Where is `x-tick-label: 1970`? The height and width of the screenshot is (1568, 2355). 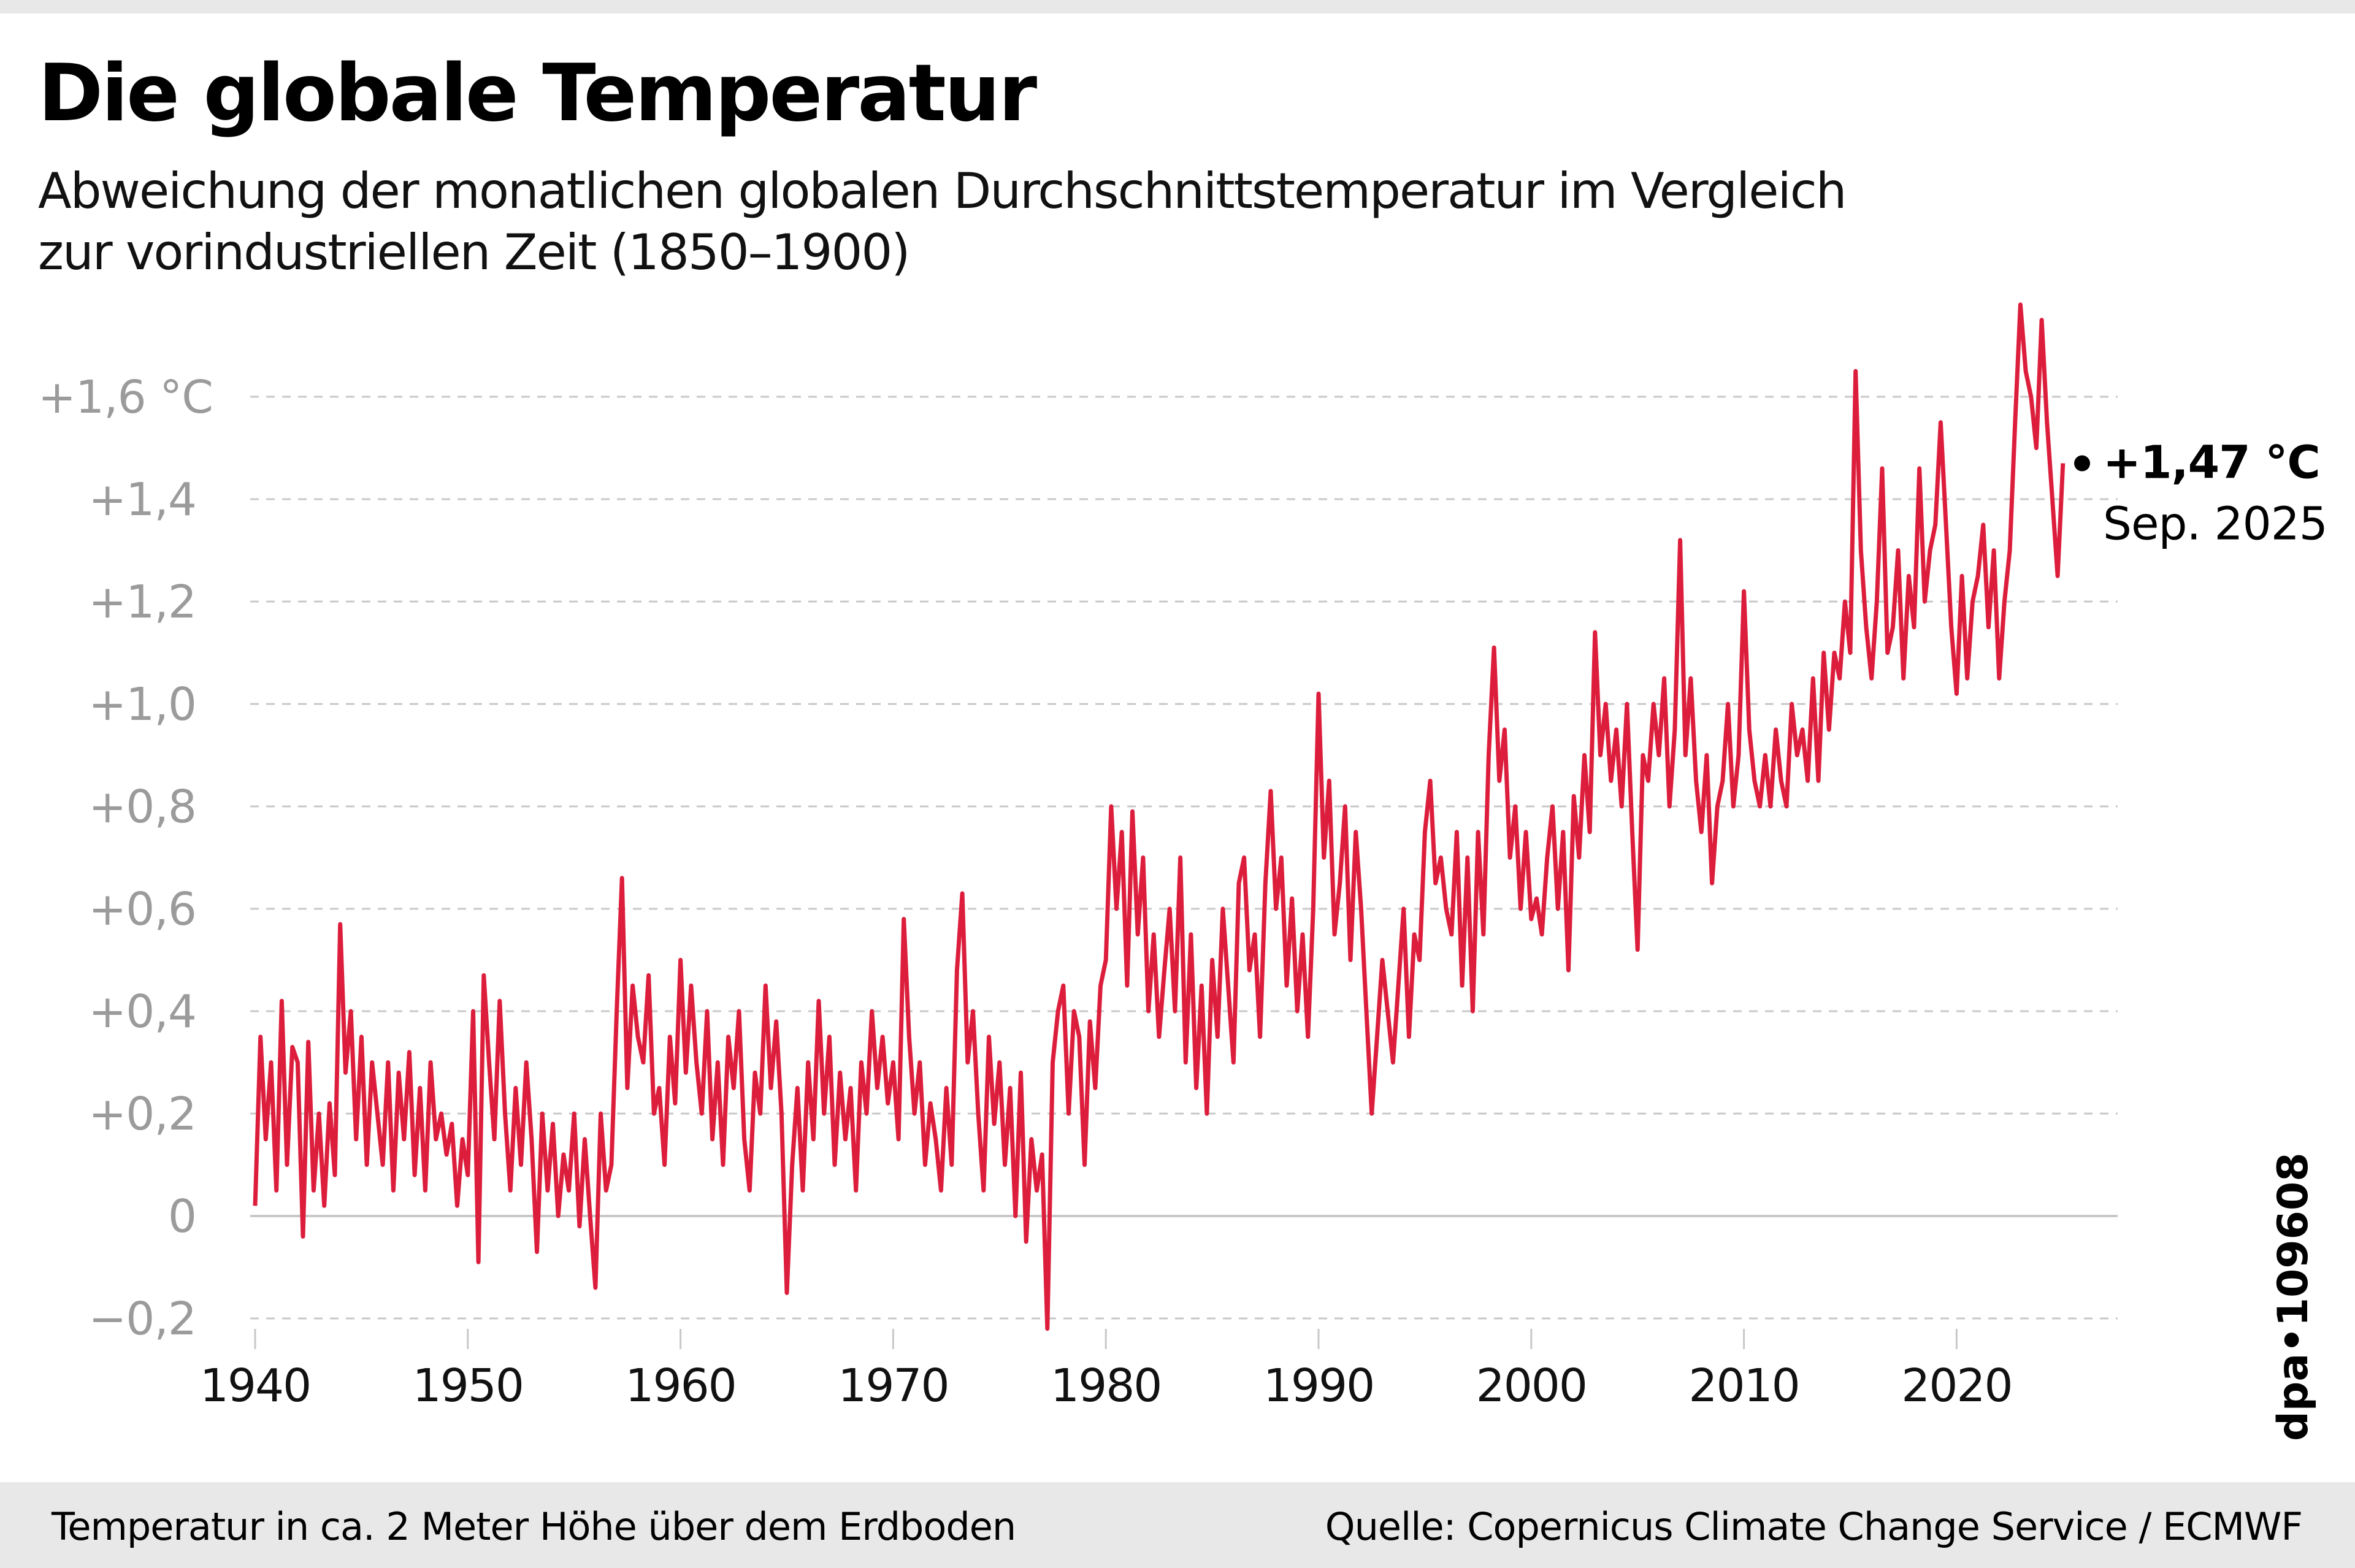
x-tick-label: 1970 is located at coordinates (893, 1386).